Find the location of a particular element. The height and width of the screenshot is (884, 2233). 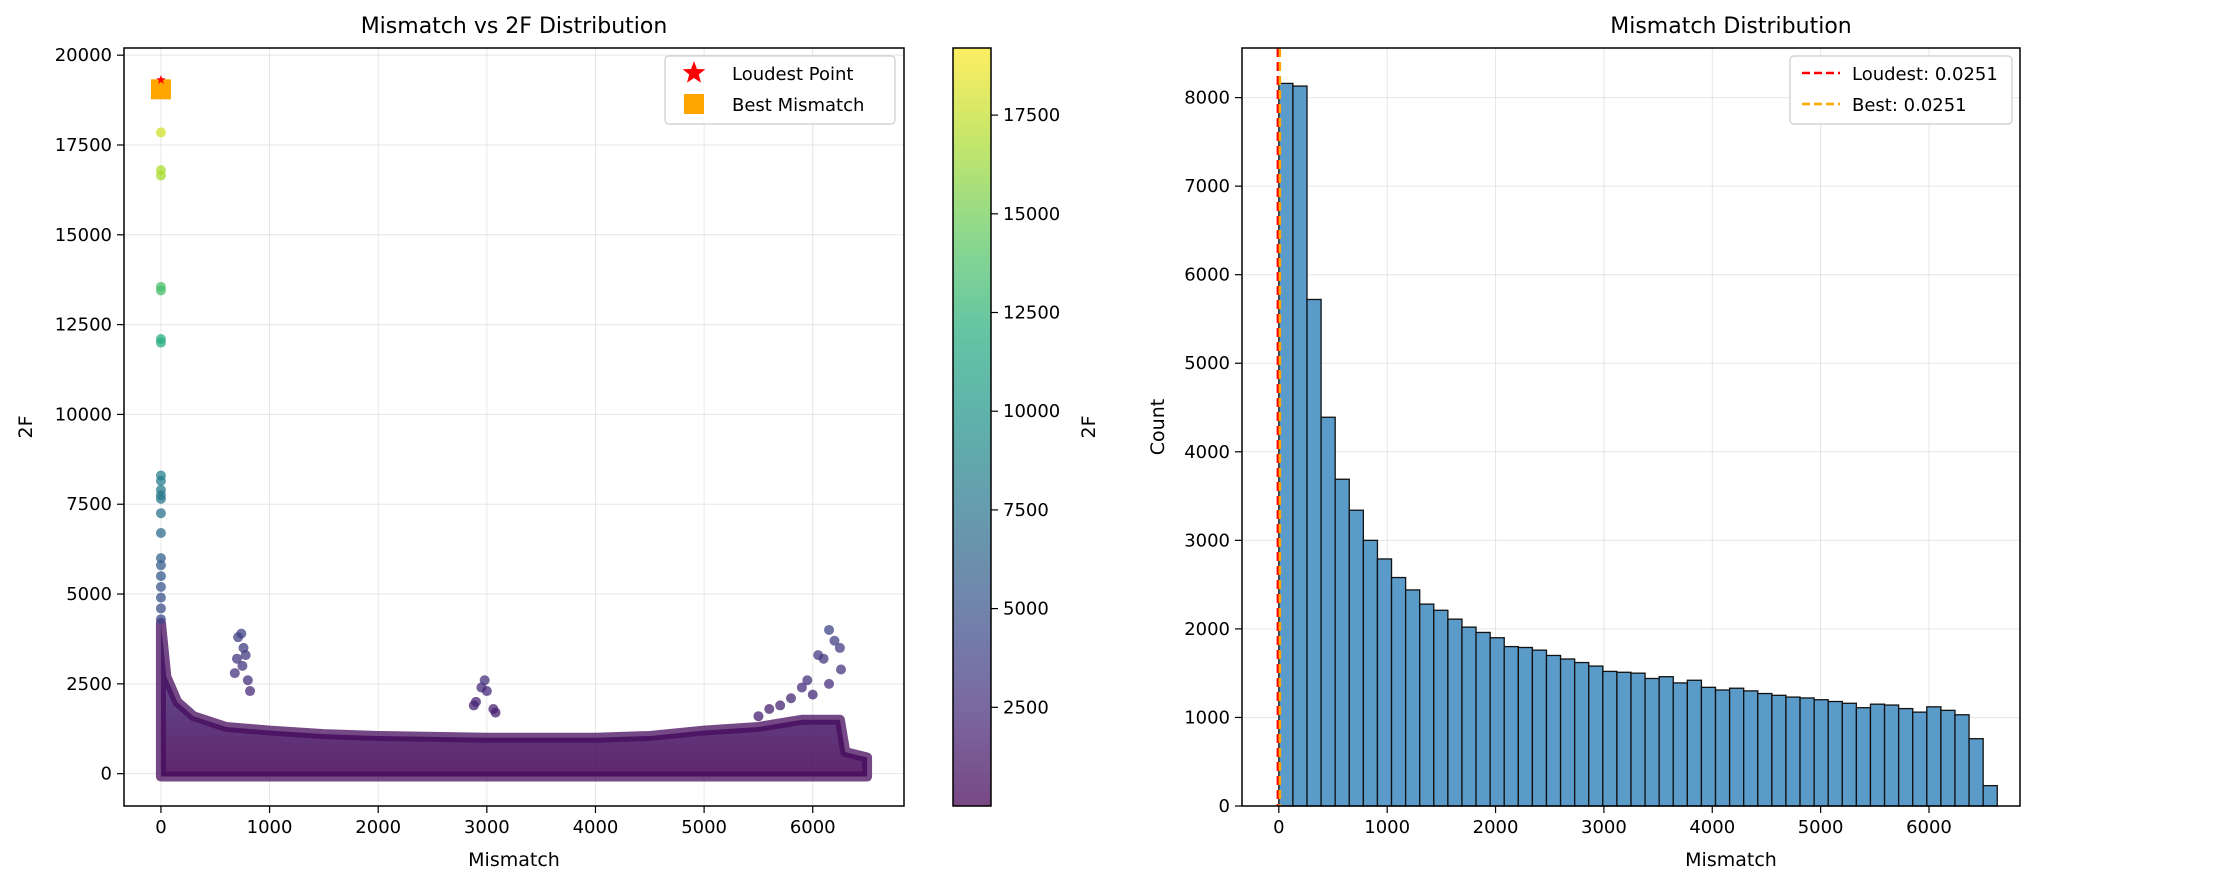

histogram-x-ticks: 0 1000 2000 3000 4000 5000 6000 is located at coordinates (1612, 822).